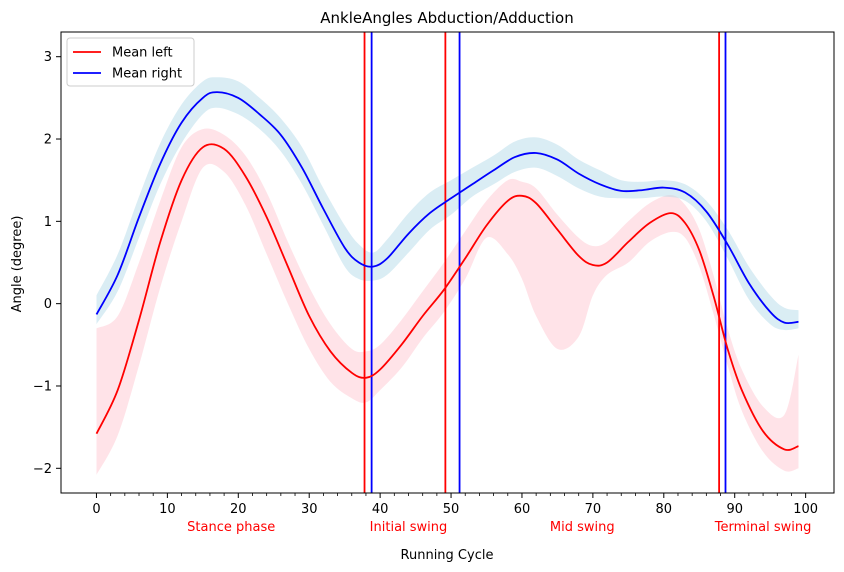  What do you see at coordinates (48, 222) in the screenshot?
I see `y-tick-label: 1` at bounding box center [48, 222].